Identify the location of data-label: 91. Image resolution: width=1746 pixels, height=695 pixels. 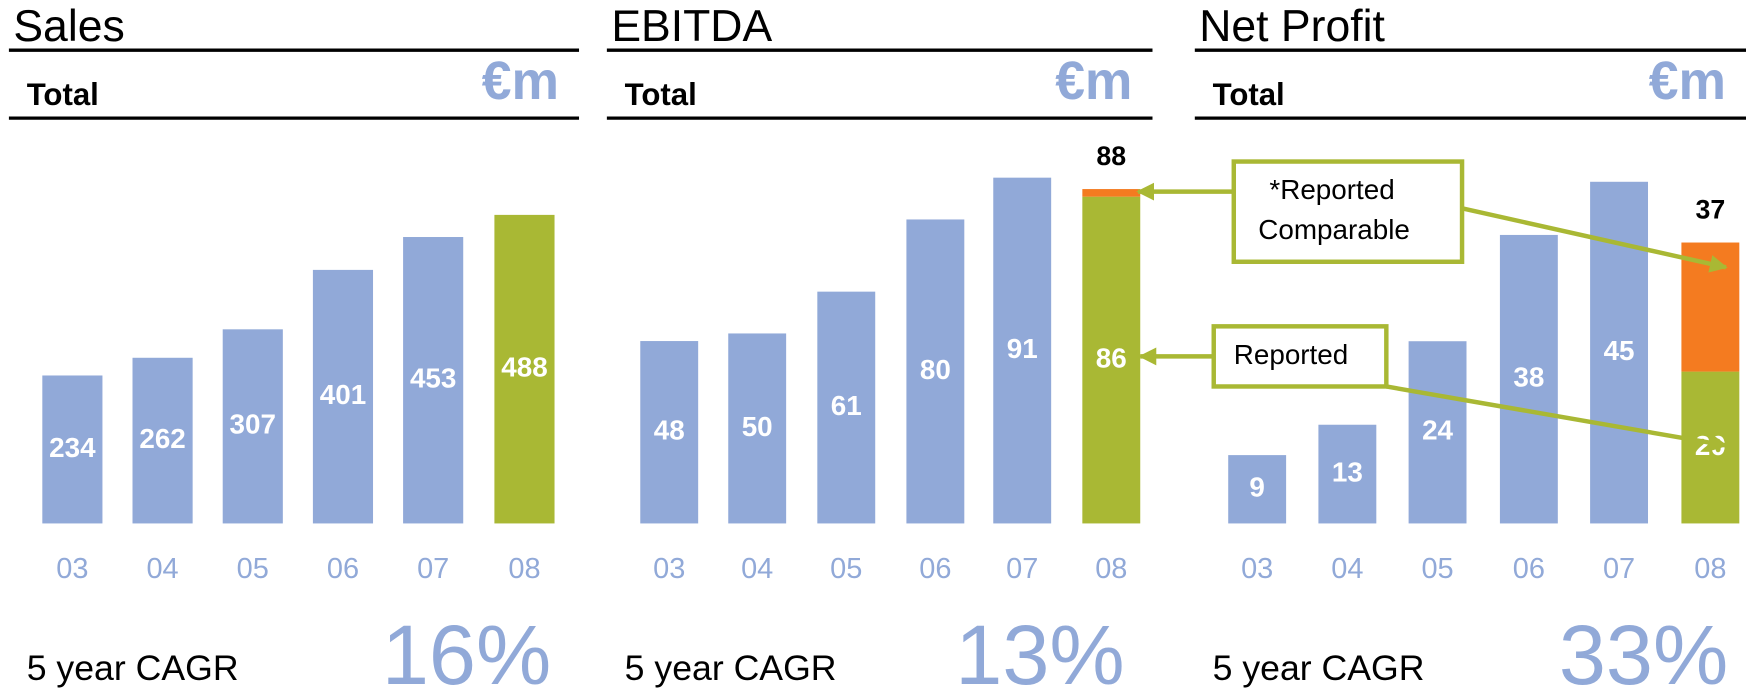
(1022, 348).